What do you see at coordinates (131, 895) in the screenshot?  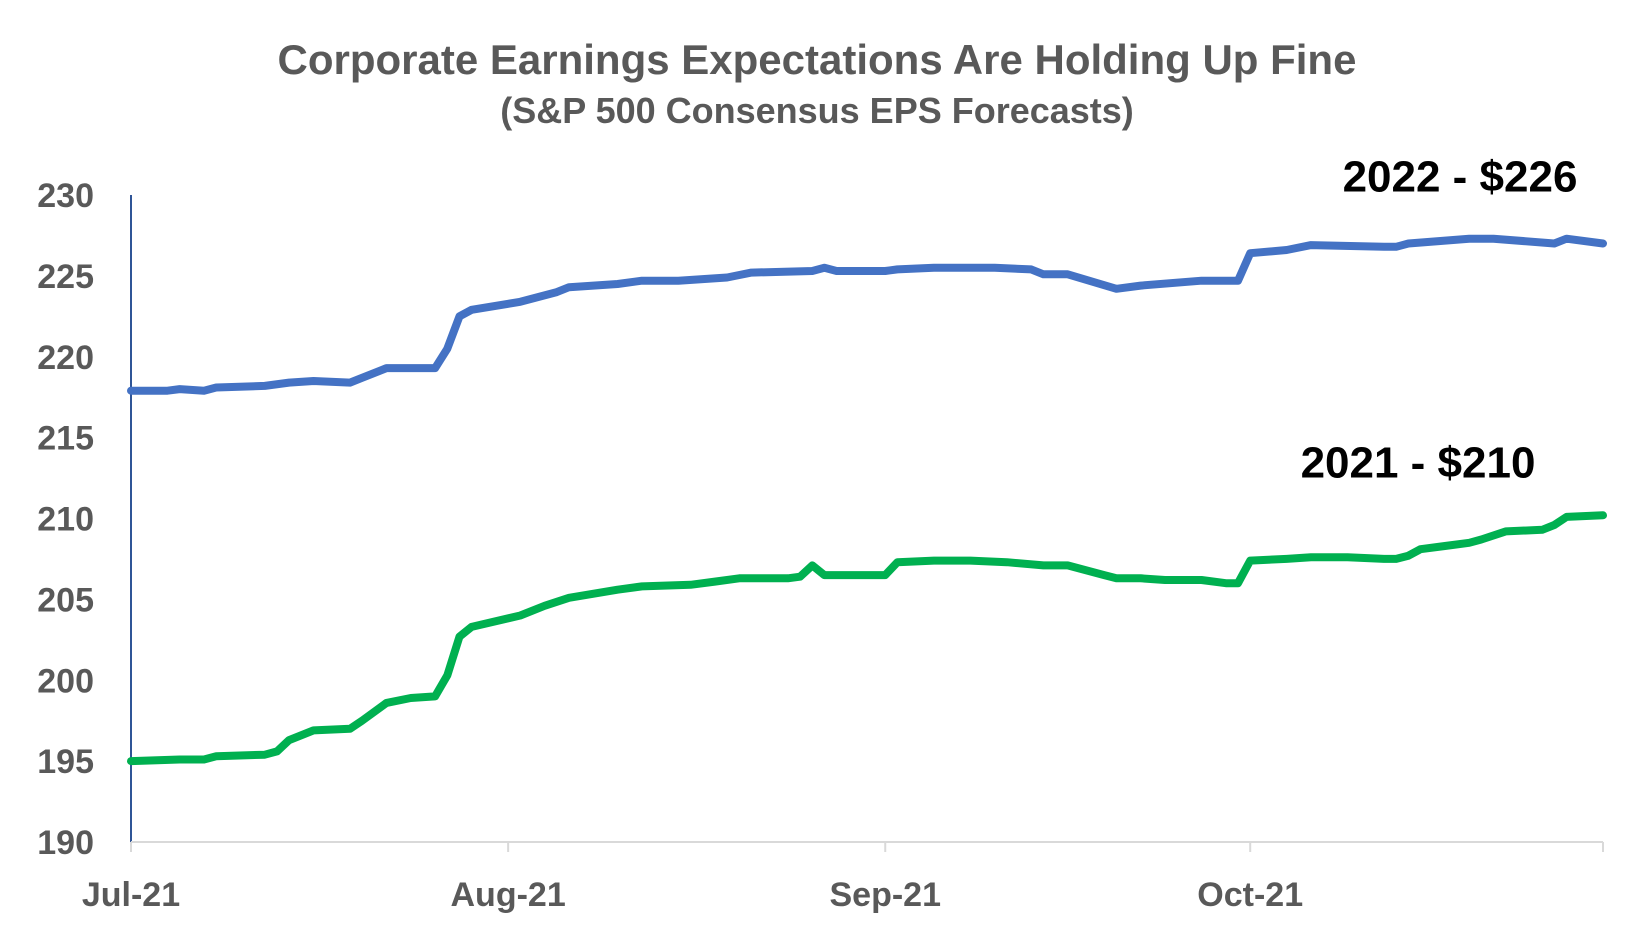 I see `x-tick-label: Jul-21` at bounding box center [131, 895].